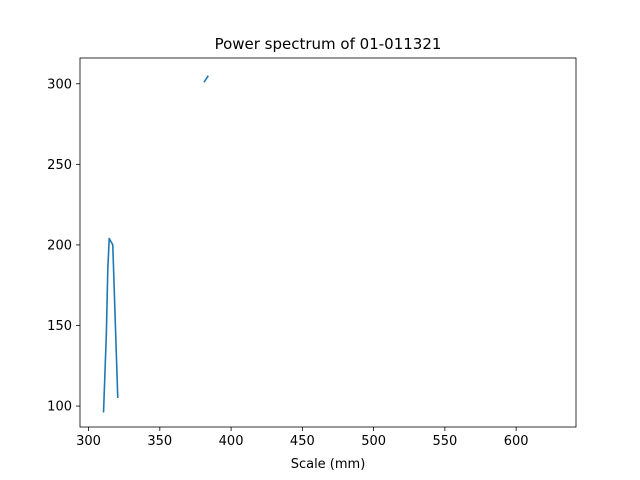 The height and width of the screenshot is (480, 640). I want to click on x-tick-label: 500, so click(373, 441).